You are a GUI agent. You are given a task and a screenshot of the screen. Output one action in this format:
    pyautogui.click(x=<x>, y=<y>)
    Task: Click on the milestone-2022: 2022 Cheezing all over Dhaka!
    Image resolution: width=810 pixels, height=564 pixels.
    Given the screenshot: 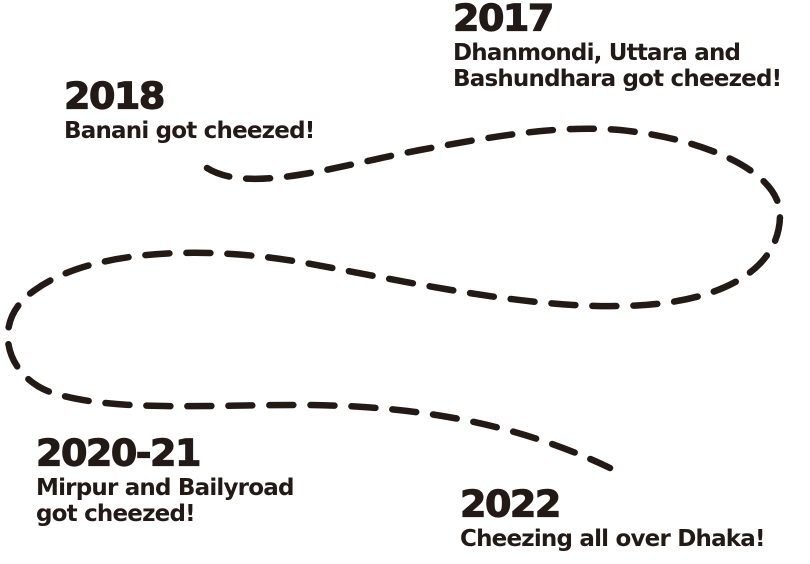 What is the action you would take?
    pyautogui.click(x=612, y=517)
    